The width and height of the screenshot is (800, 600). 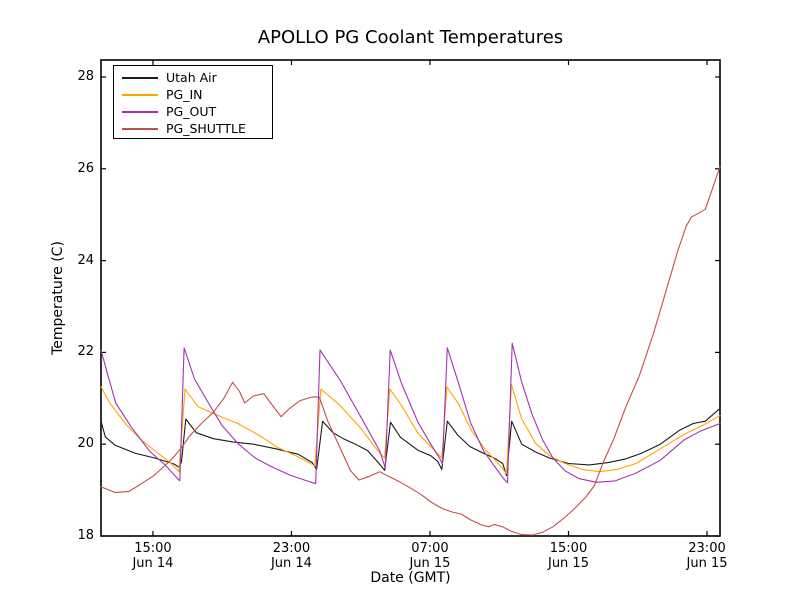 What do you see at coordinates (153, 556) in the screenshot?
I see `x-tick-label: 15:00 Jun 14` at bounding box center [153, 556].